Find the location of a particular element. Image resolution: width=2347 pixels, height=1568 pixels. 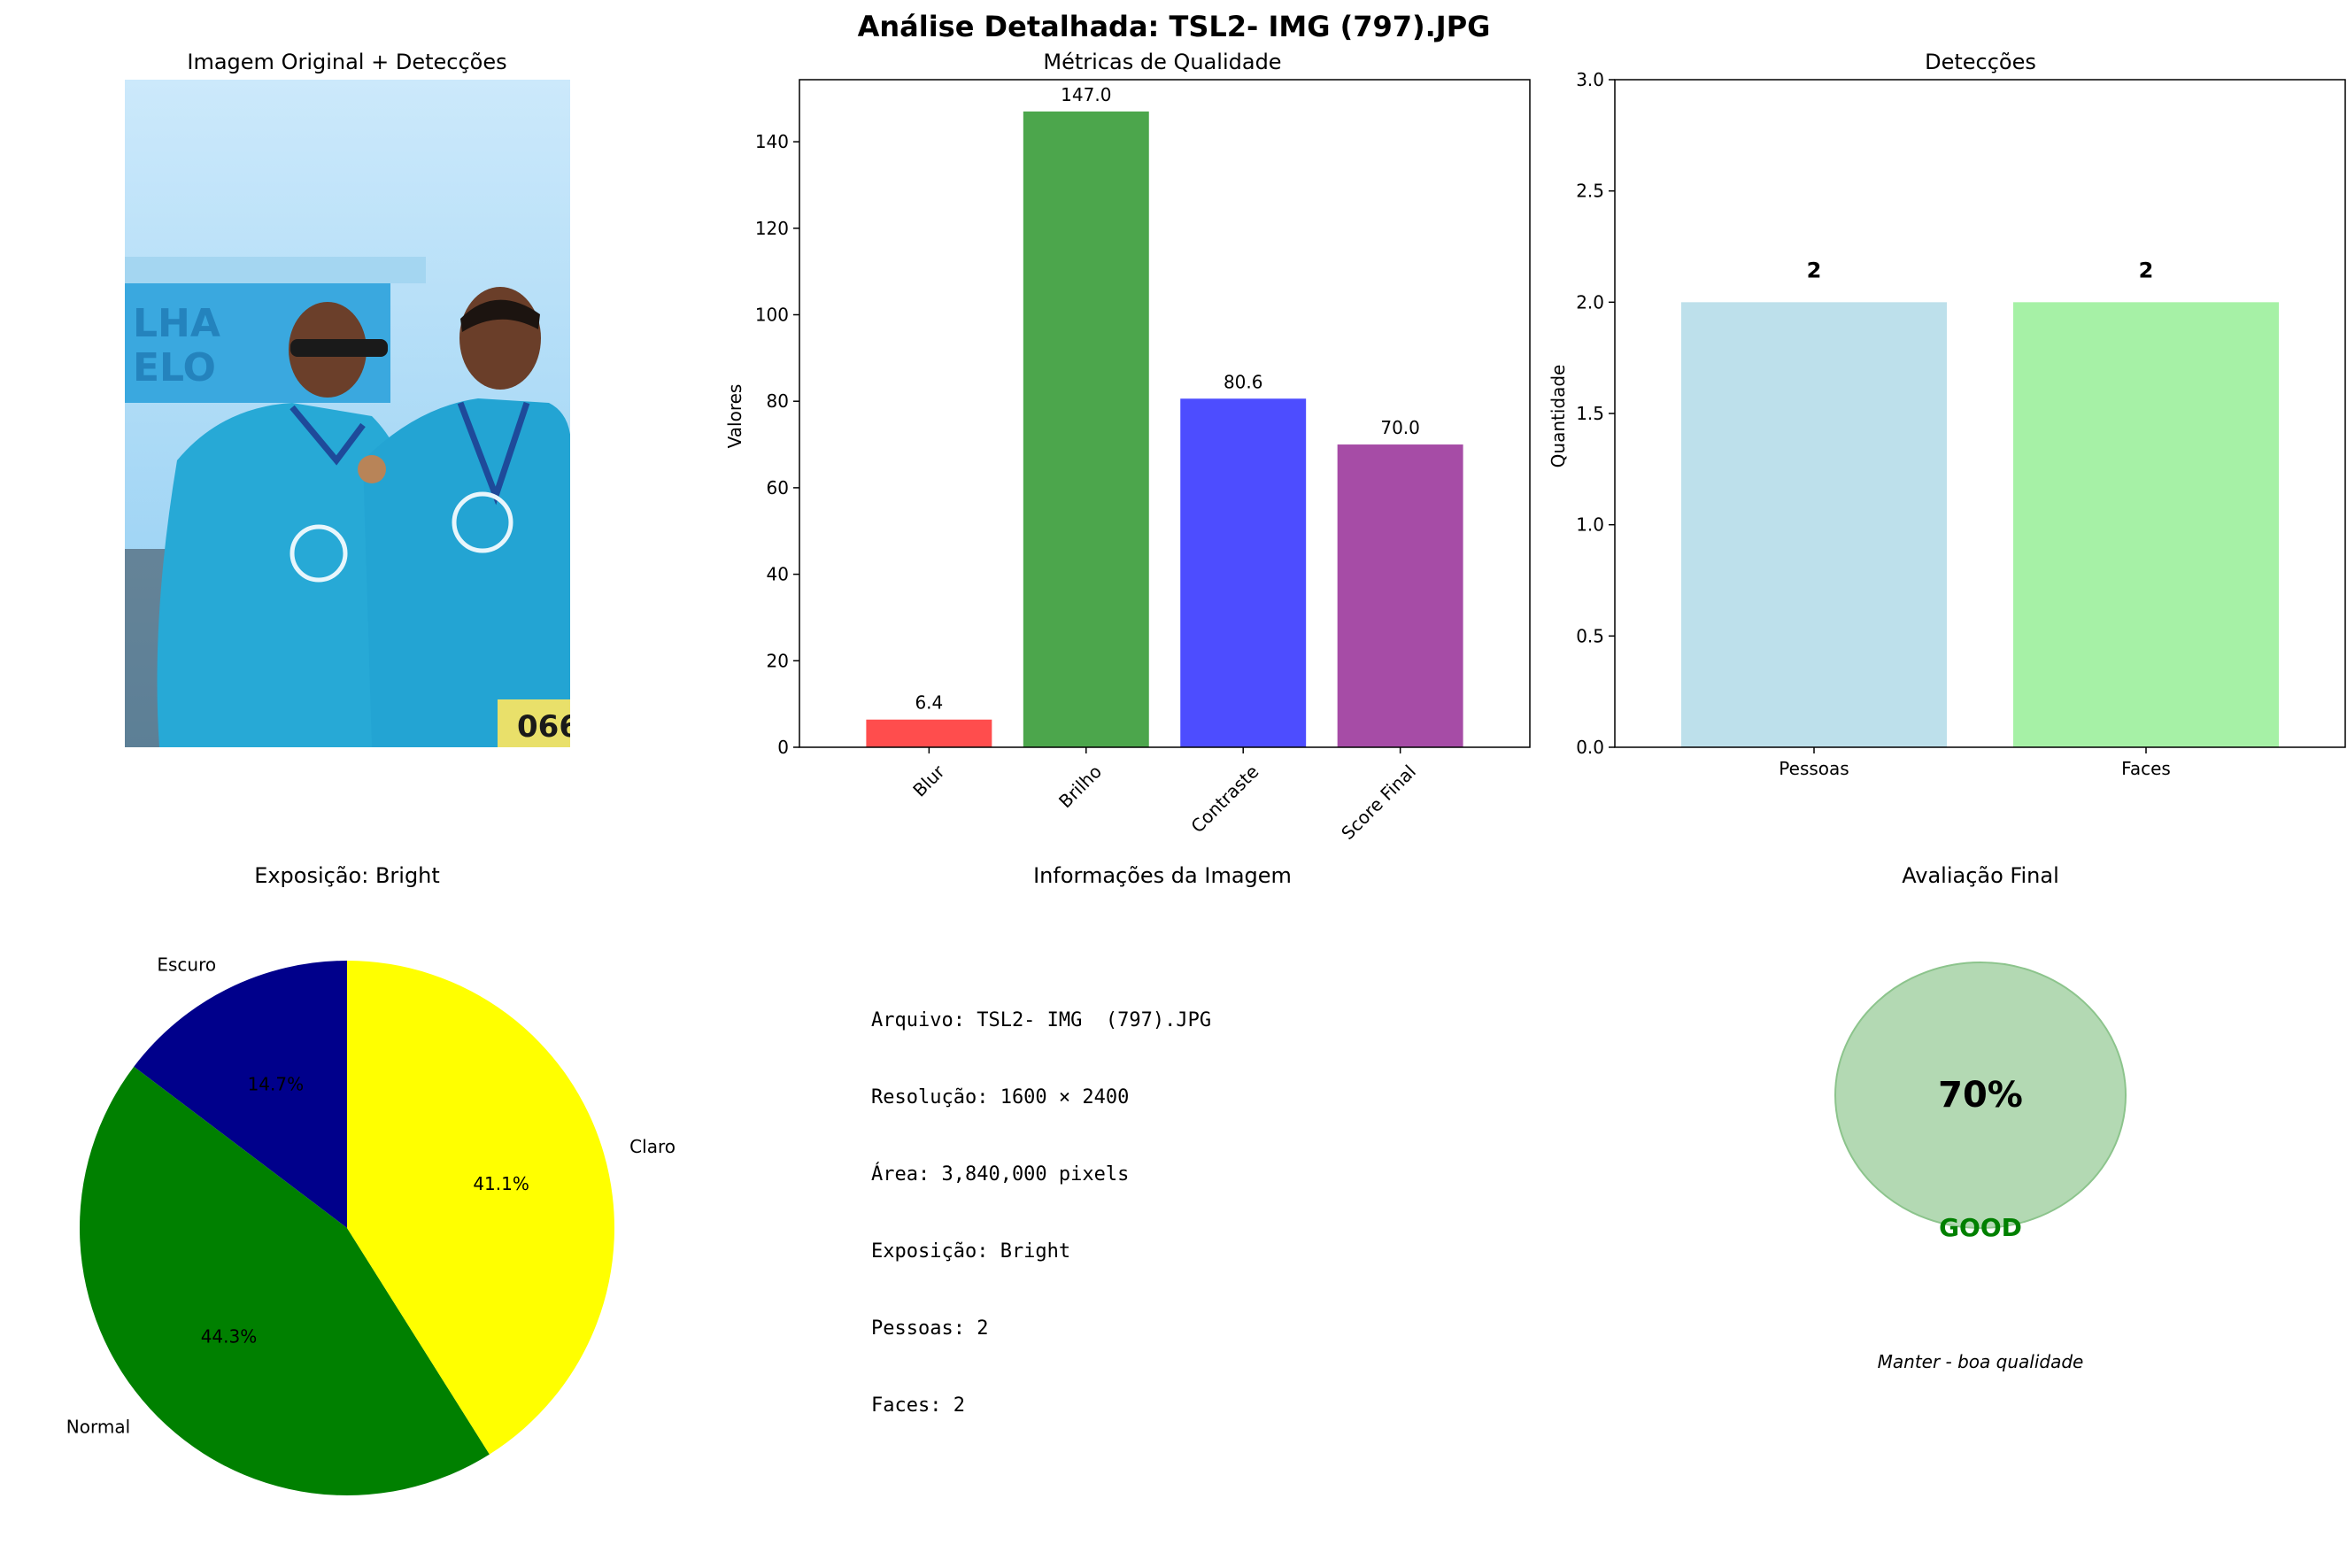

bar-value-label: 6.4 is located at coordinates (929, 703).